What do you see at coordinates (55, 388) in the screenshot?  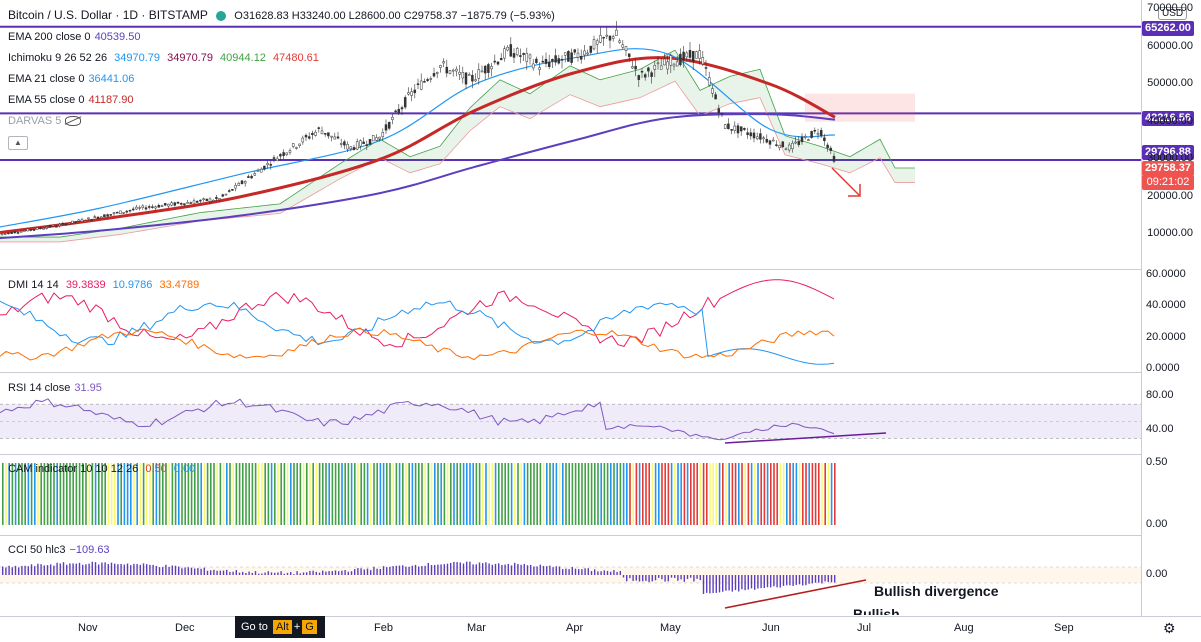 I see `legend-rsi: RSI 14 close 31.95` at bounding box center [55, 388].